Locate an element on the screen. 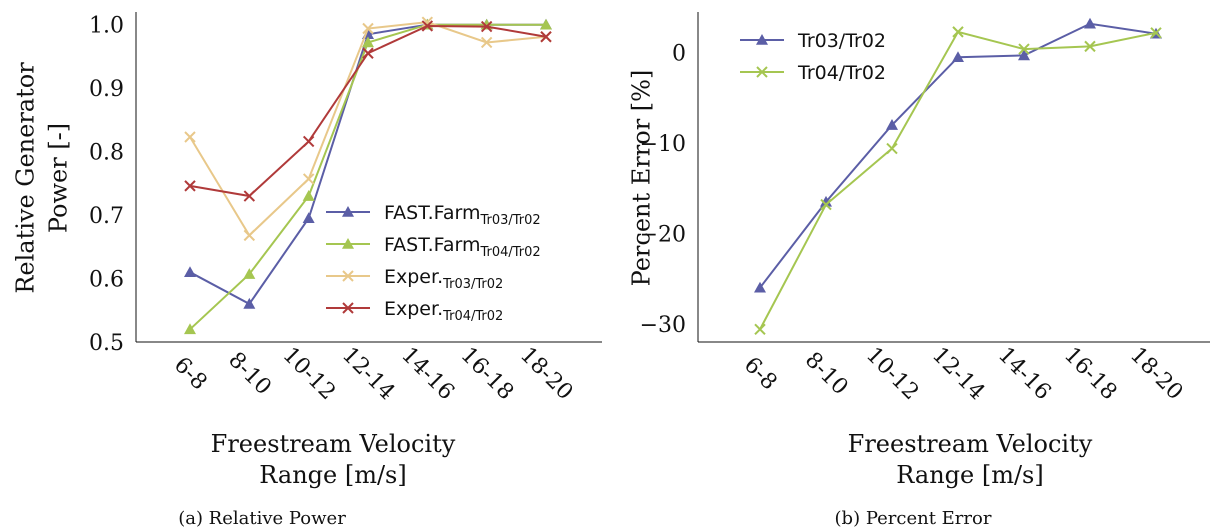  y-axis-label: Relative Generator is located at coordinates (26, 178).